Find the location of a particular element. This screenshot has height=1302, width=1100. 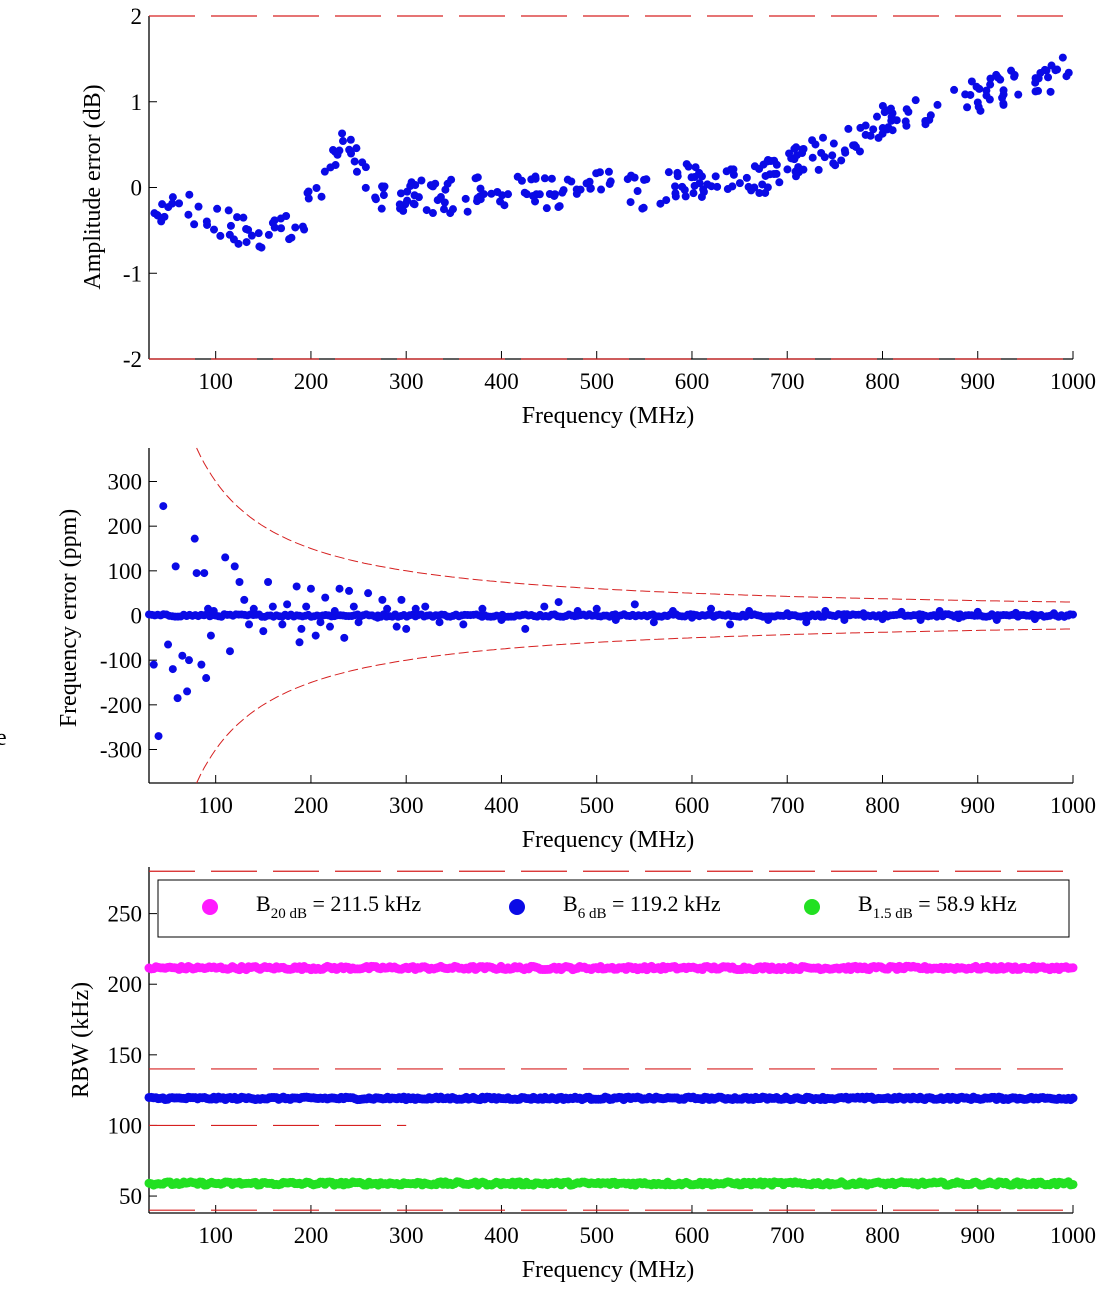

rbw-legend-subscript: 1.5 dB is located at coordinates (893, 914).